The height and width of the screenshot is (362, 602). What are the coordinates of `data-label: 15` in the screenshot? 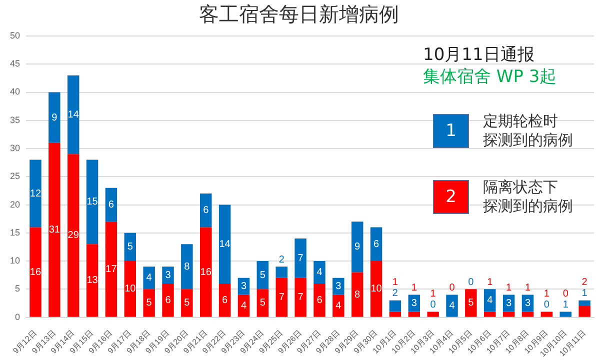 It's located at (92, 202).